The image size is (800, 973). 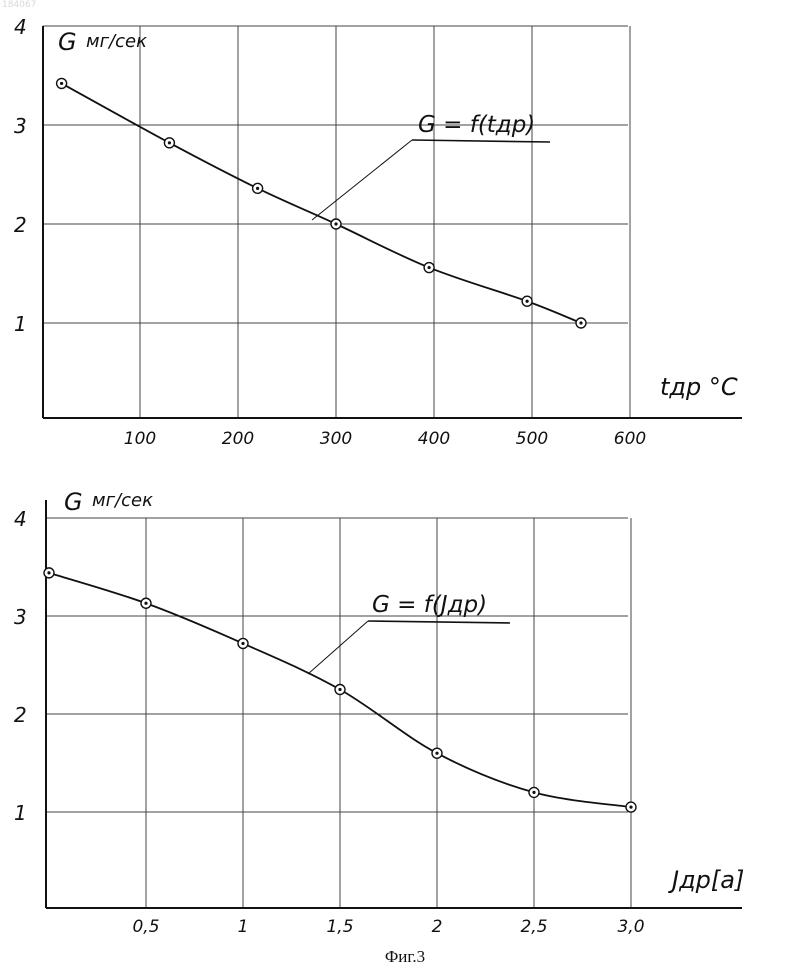 I want to click on x-tick-label: 200, so click(x=238, y=439).